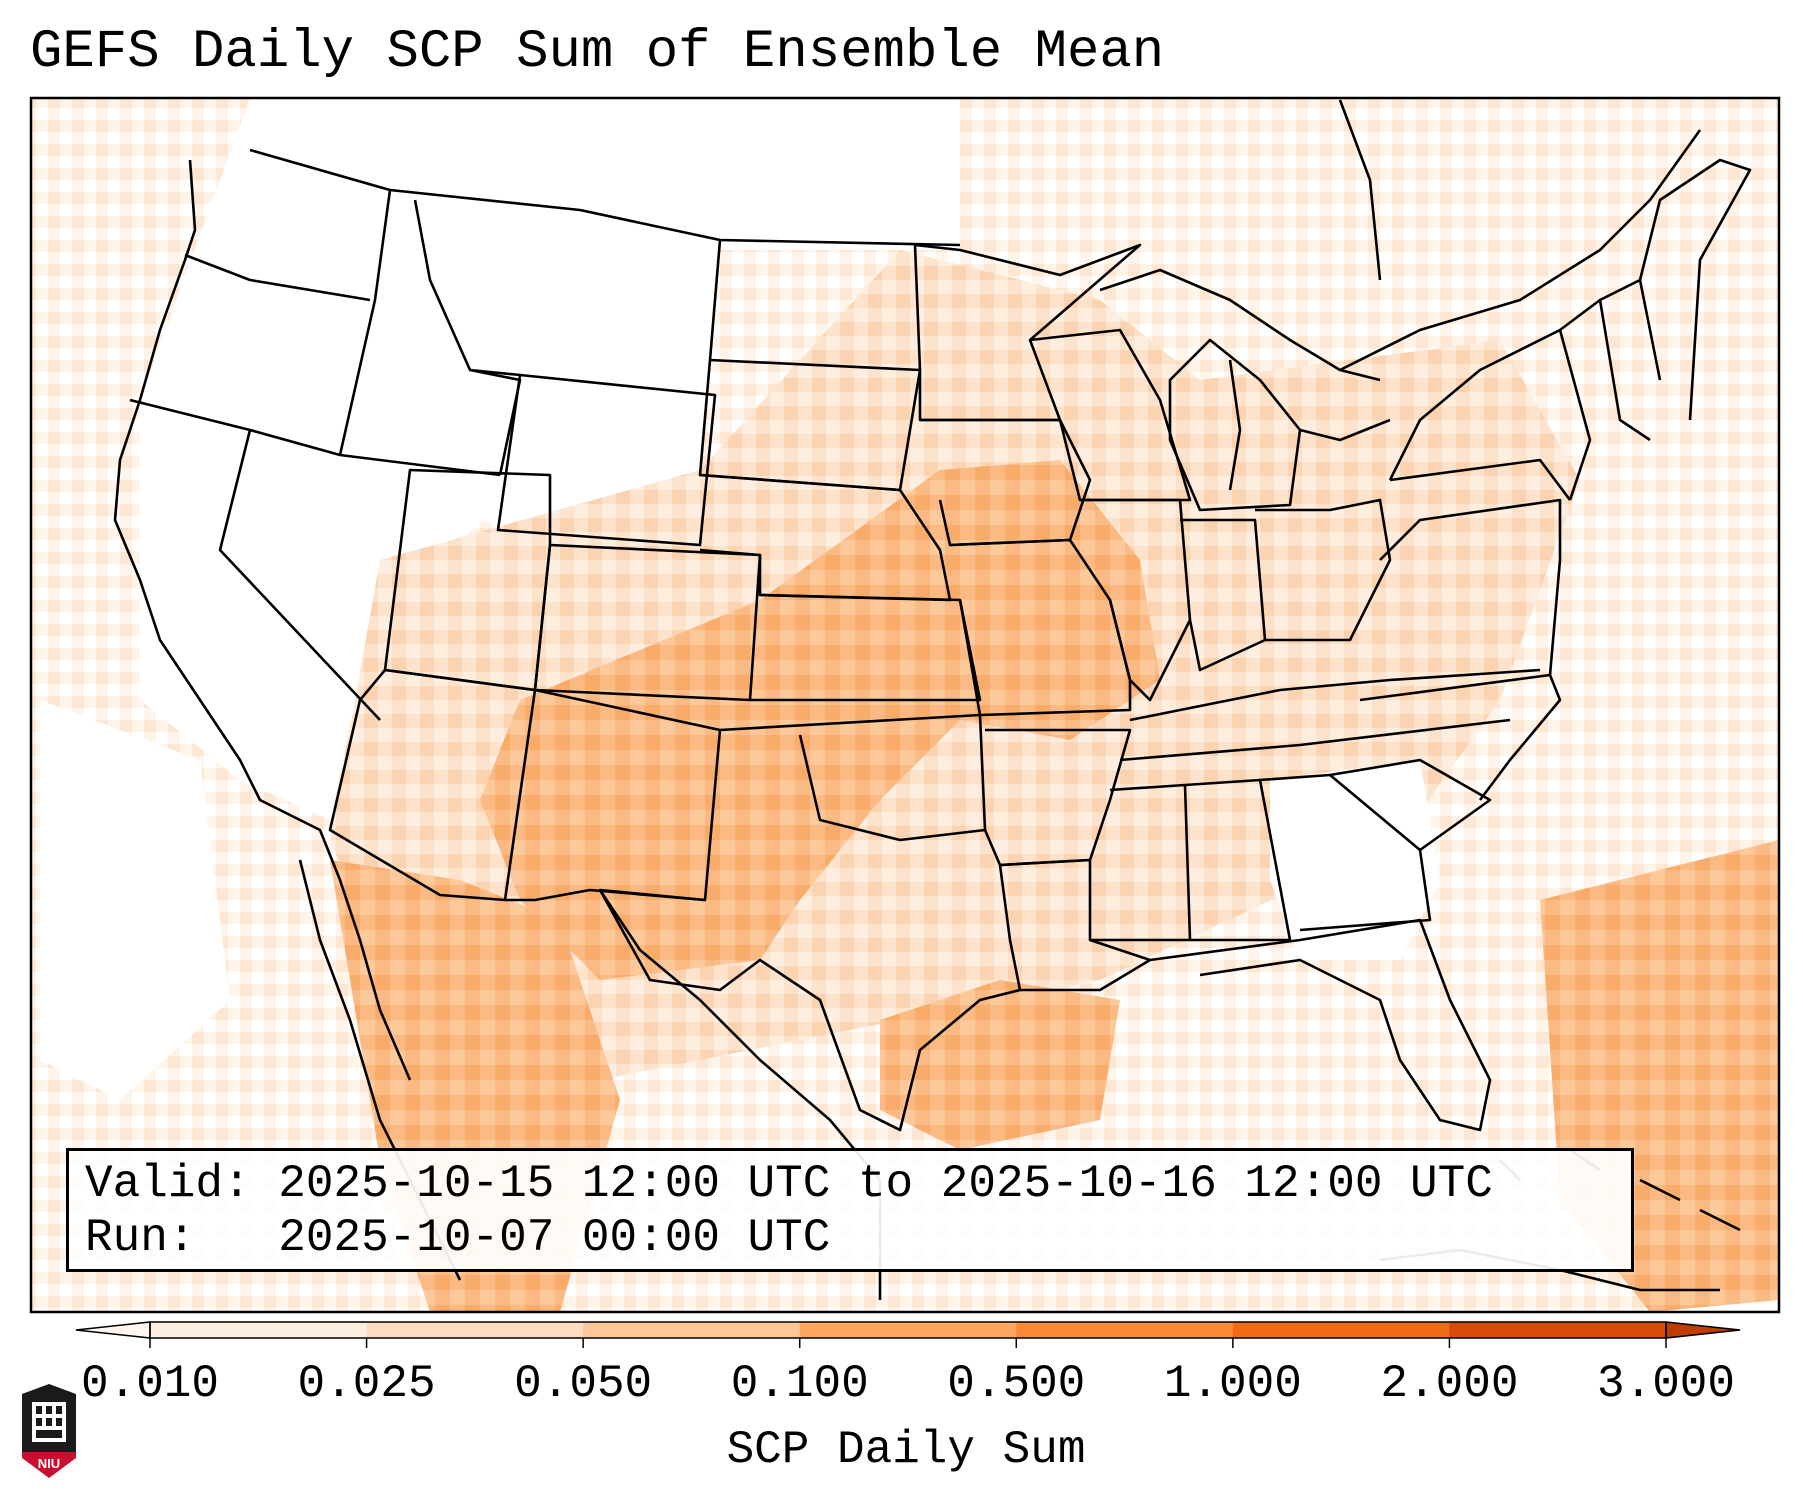 The width and height of the screenshot is (1803, 1500). Describe the element at coordinates (1666, 1384) in the screenshot. I see `colorbar-tick-label: 3.000` at that location.